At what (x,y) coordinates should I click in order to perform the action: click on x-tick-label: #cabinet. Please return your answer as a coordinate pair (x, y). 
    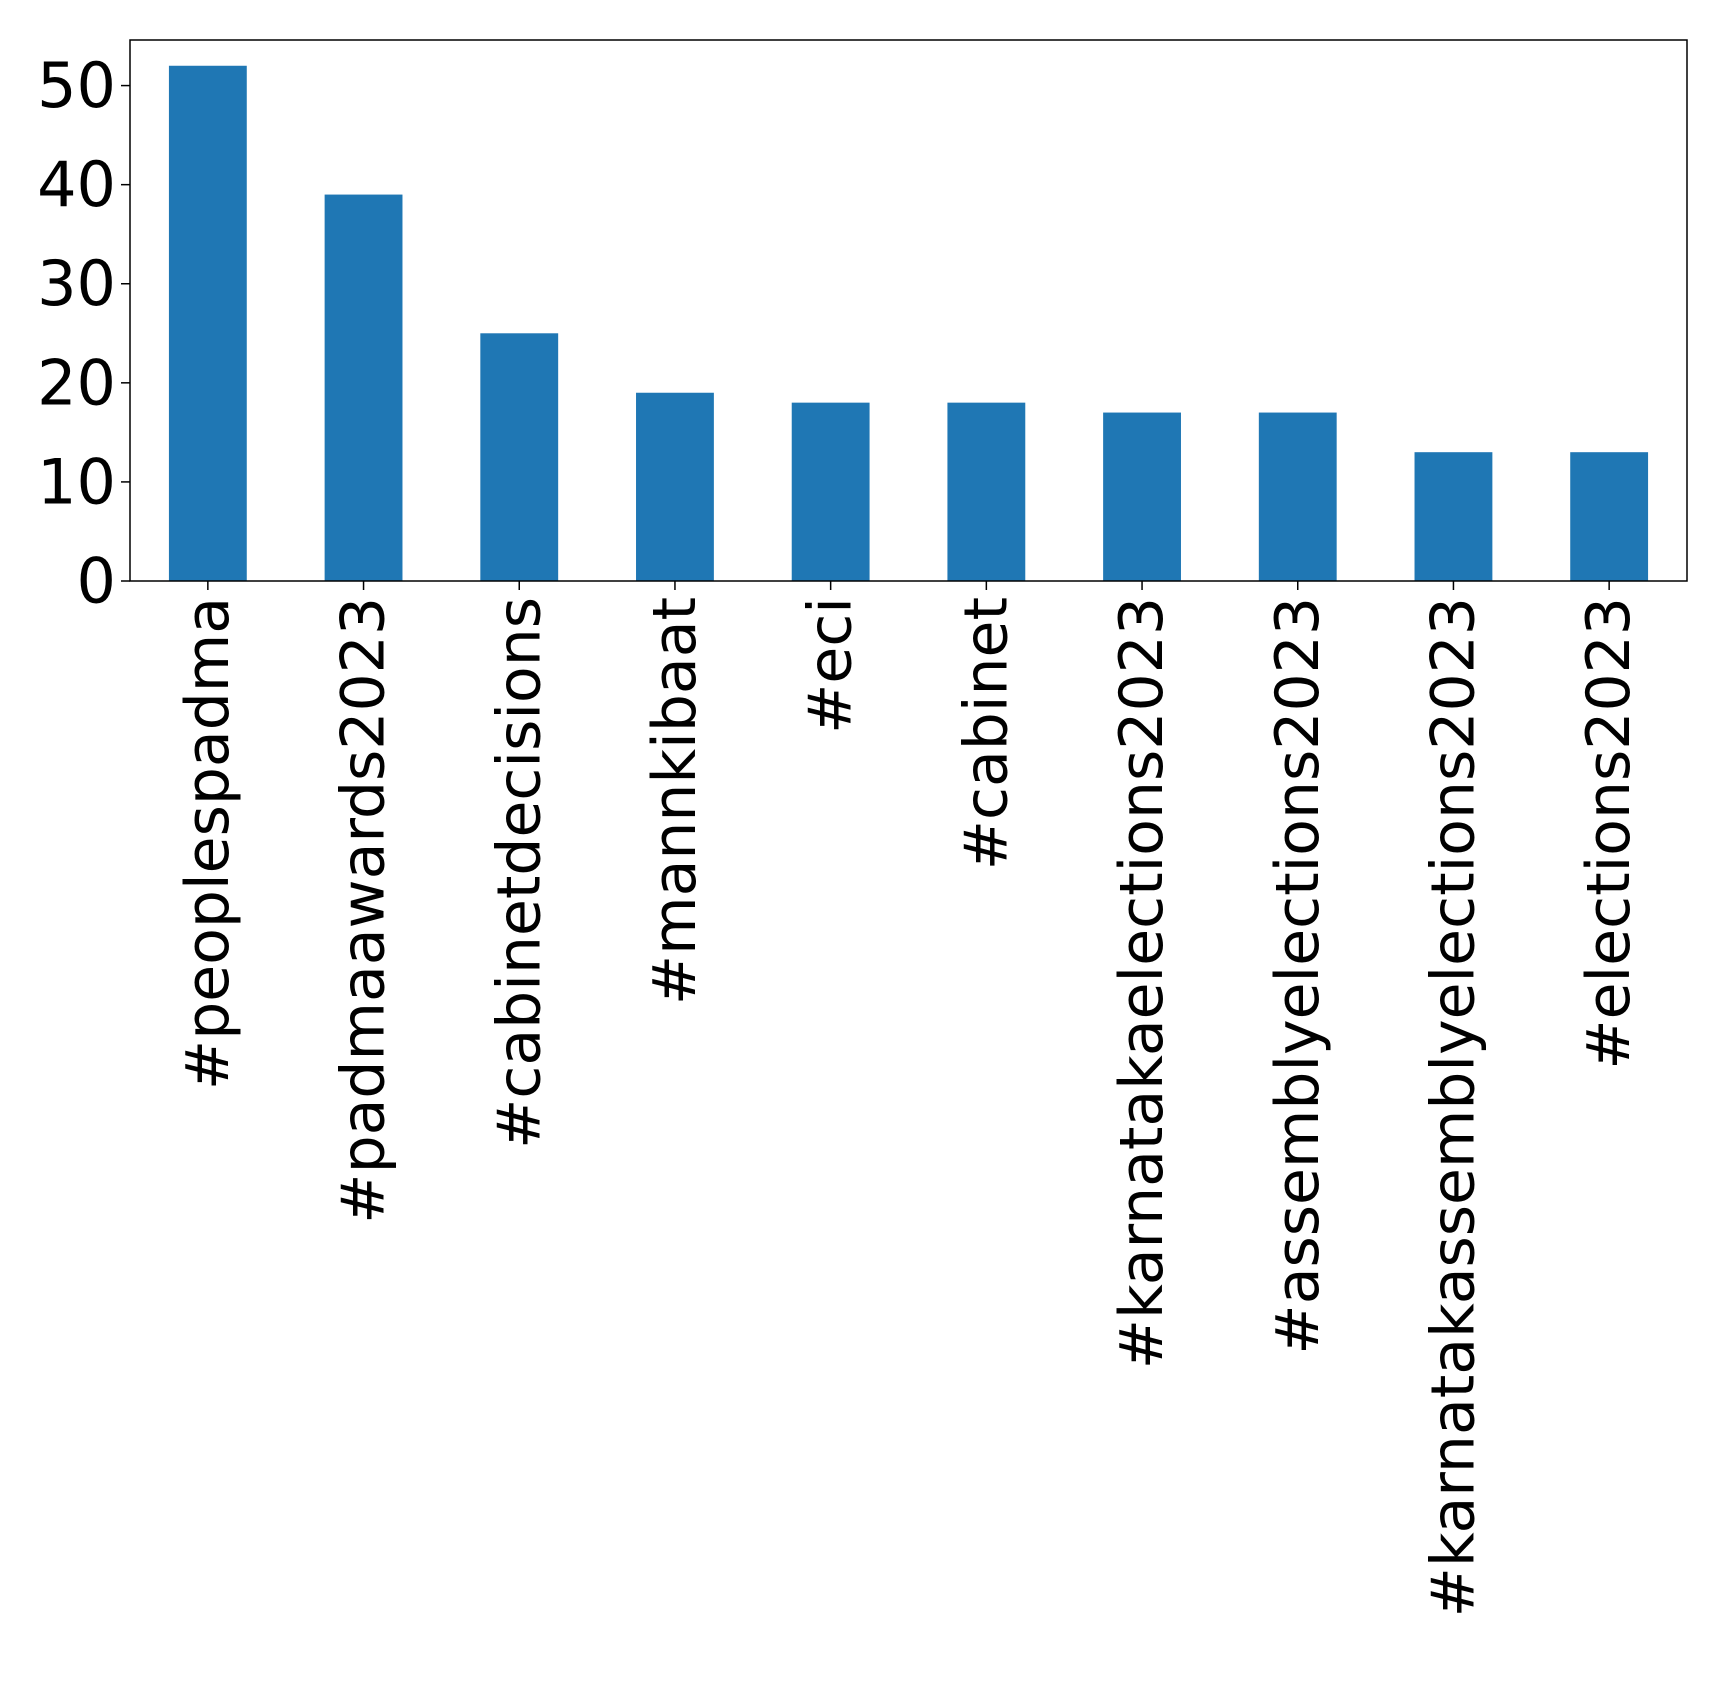
    Looking at the image, I should click on (986, 733).